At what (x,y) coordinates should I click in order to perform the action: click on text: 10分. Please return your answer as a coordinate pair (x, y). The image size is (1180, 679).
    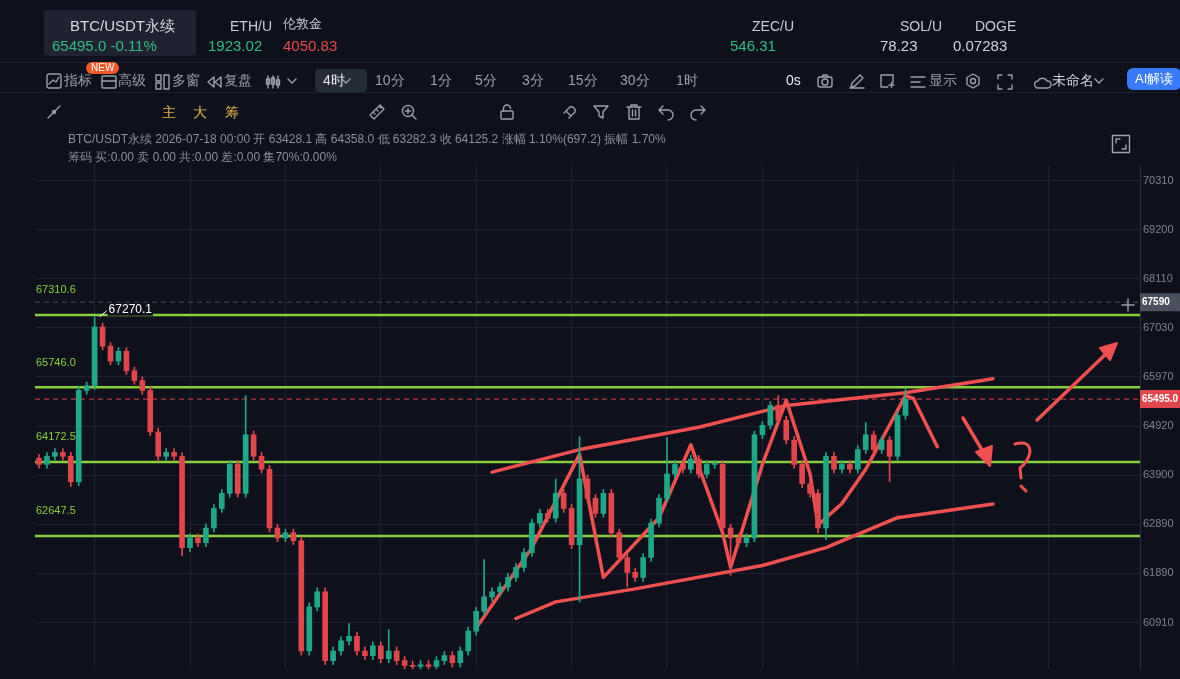
    Looking at the image, I should click on (390, 80).